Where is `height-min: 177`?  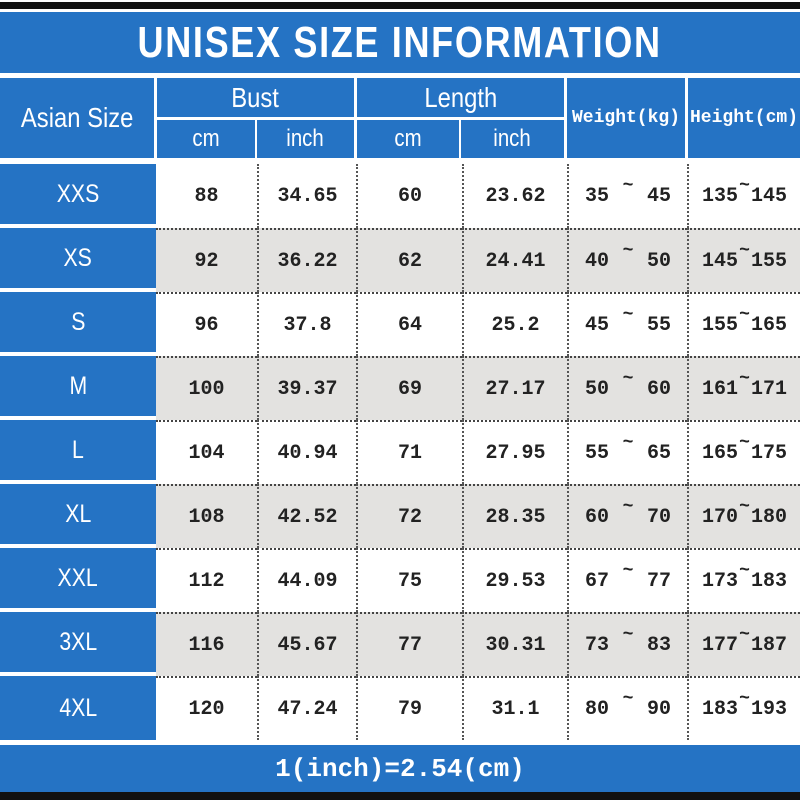 height-min: 177 is located at coordinates (720, 645).